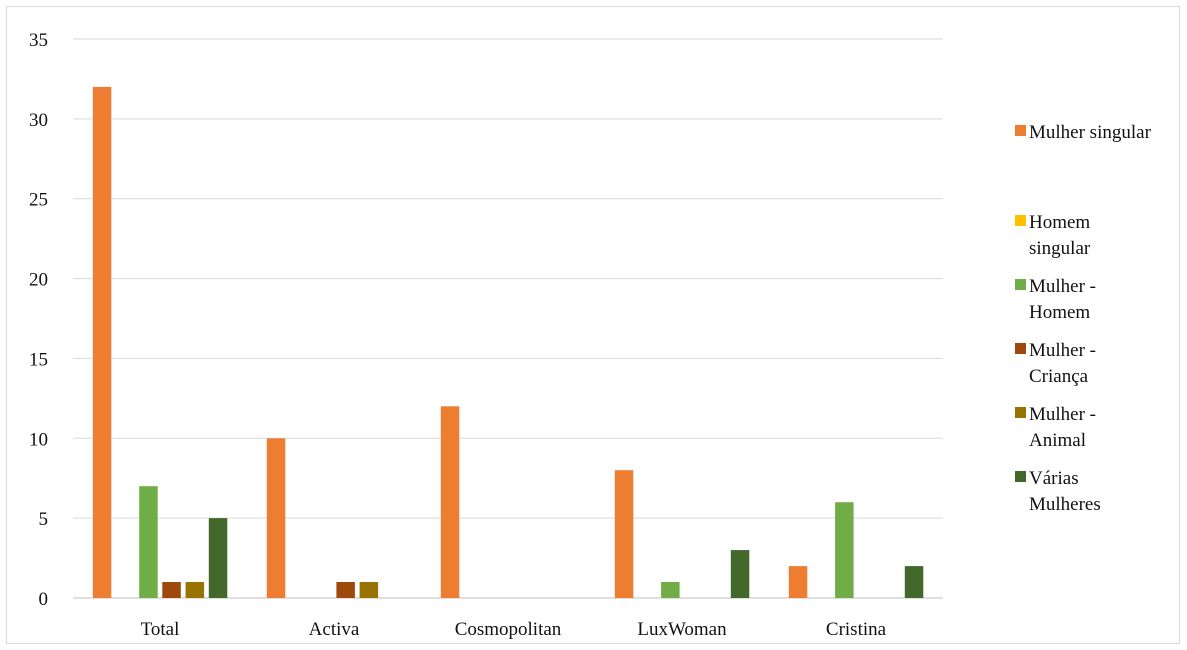 The height and width of the screenshot is (650, 1187). I want to click on y-tick-label: 35, so click(38, 40).